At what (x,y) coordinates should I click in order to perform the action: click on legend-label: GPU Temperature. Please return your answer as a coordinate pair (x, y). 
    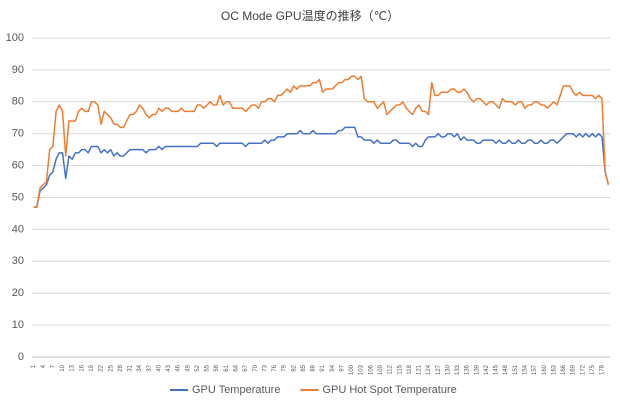
    Looking at the image, I should click on (236, 390).